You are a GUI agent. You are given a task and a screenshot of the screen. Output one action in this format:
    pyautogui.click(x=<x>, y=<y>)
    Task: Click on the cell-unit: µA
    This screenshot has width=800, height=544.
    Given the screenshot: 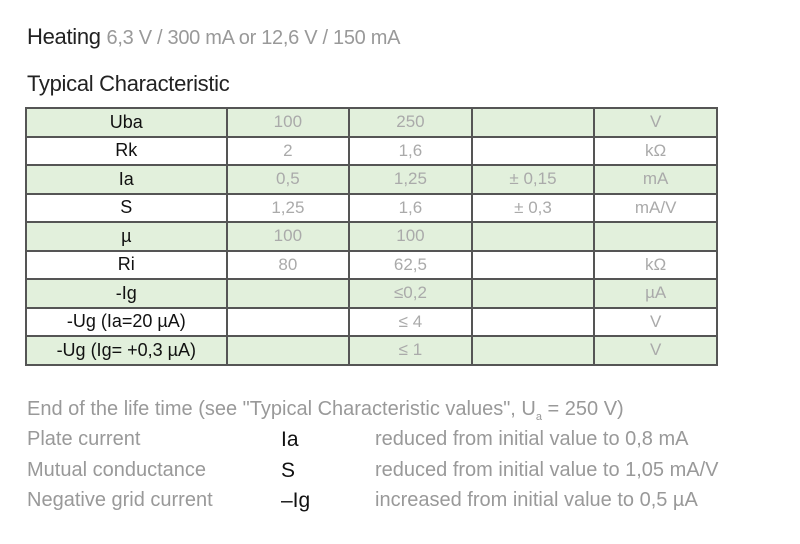 What is the action you would take?
    pyautogui.click(x=655, y=293)
    